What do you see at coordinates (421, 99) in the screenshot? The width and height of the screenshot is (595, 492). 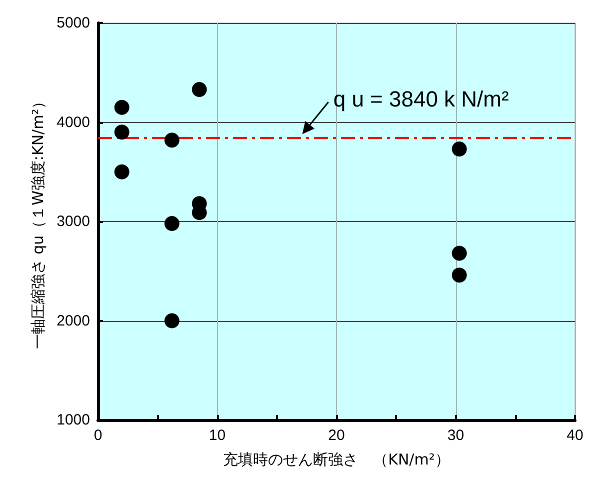 I see `ref-line-label: q u = 3840 k N/m²` at bounding box center [421, 99].